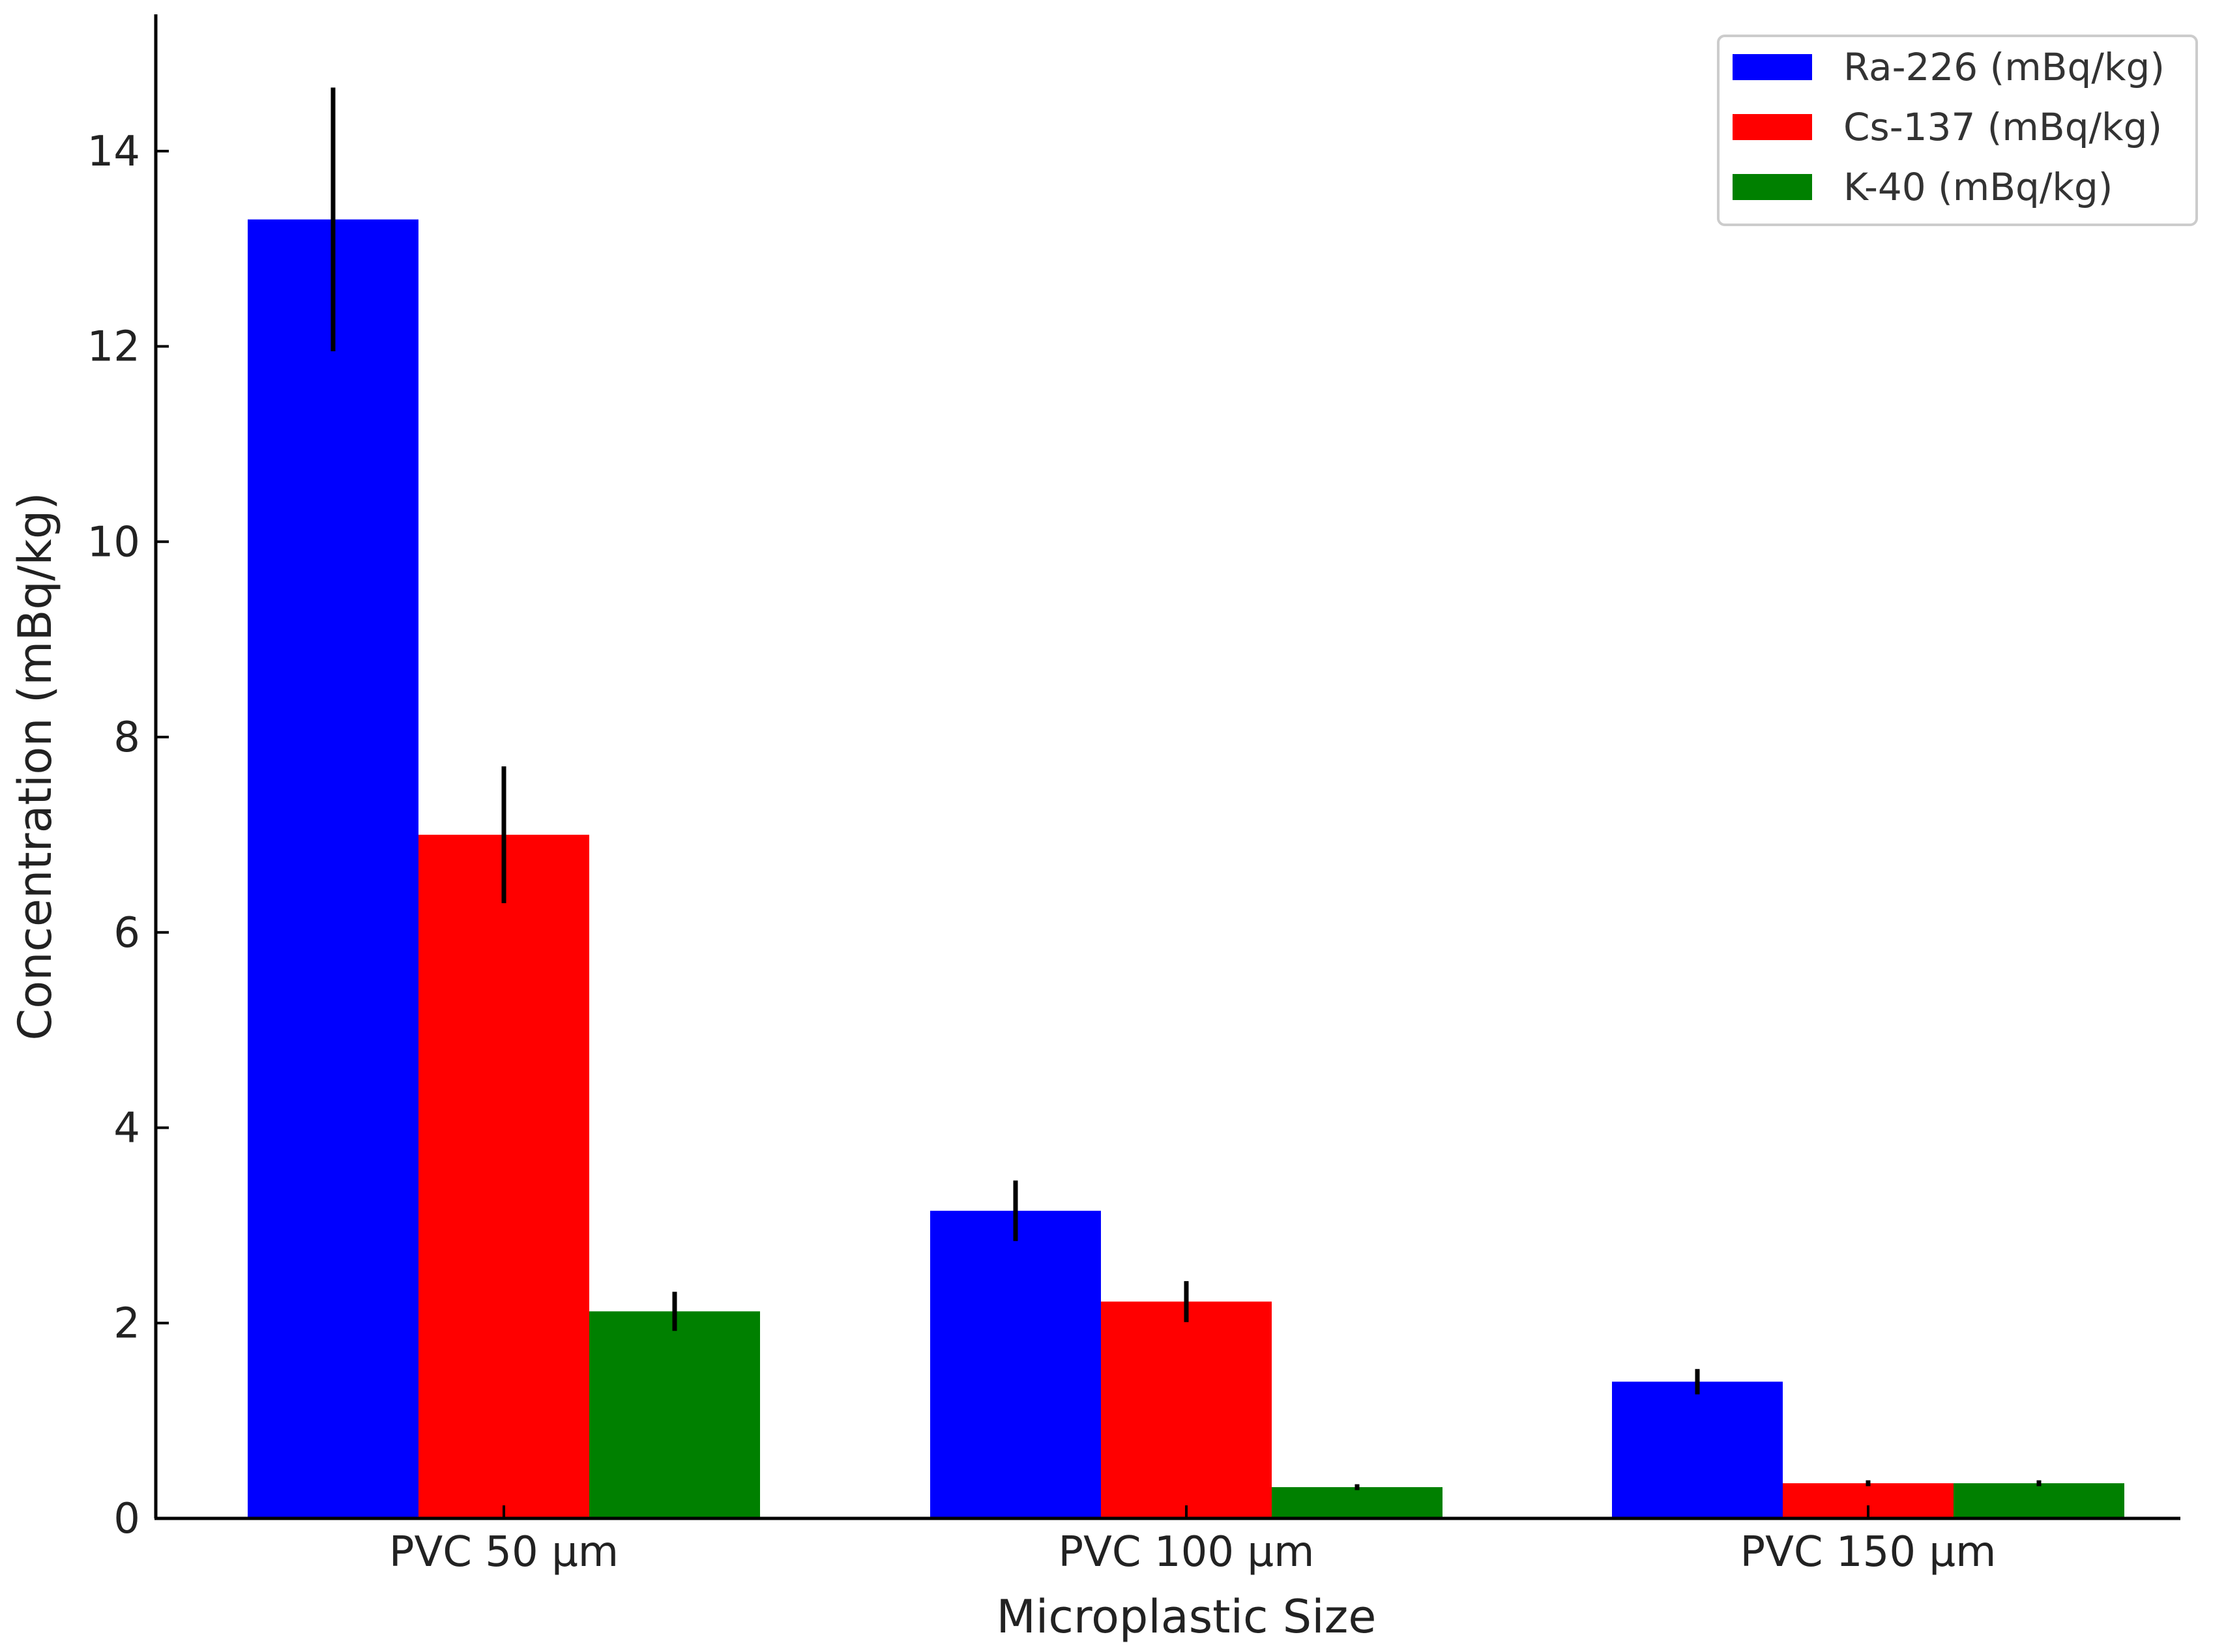  What do you see at coordinates (1186, 1410) in the screenshot?
I see `bar-series1-cat1` at bounding box center [1186, 1410].